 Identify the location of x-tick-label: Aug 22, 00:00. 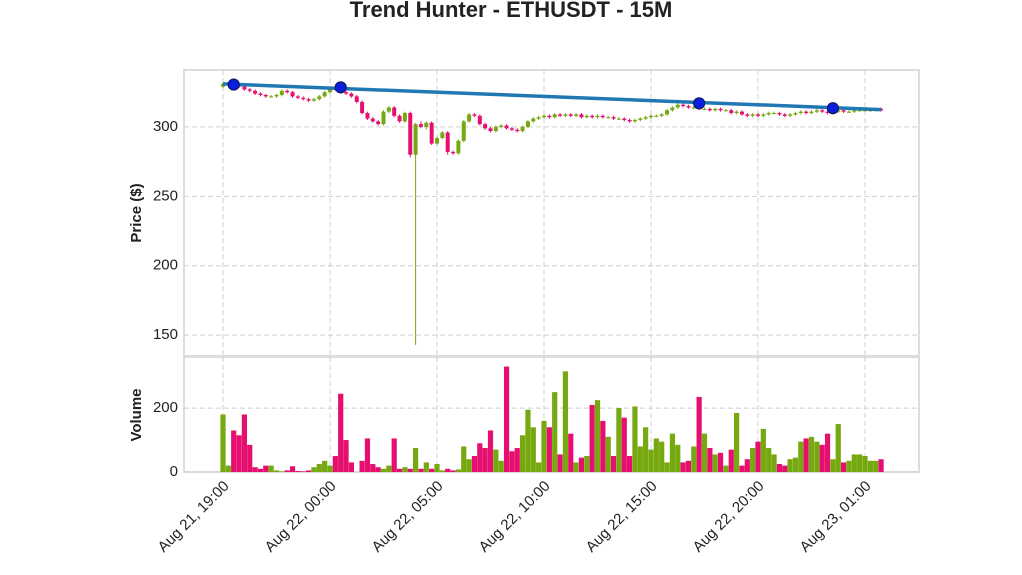
(301, 517).